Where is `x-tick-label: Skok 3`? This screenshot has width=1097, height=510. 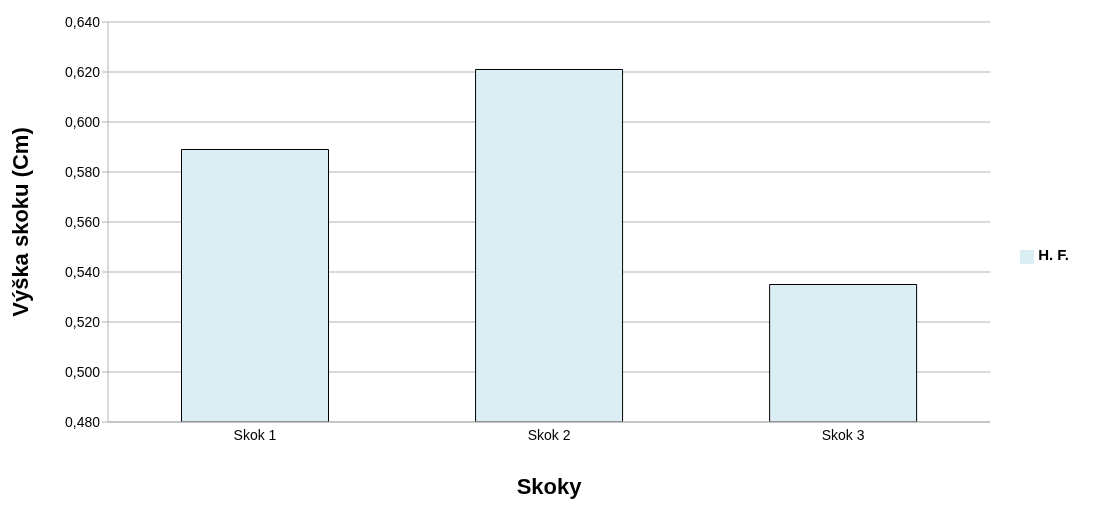 x-tick-label: Skok 3 is located at coordinates (843, 434).